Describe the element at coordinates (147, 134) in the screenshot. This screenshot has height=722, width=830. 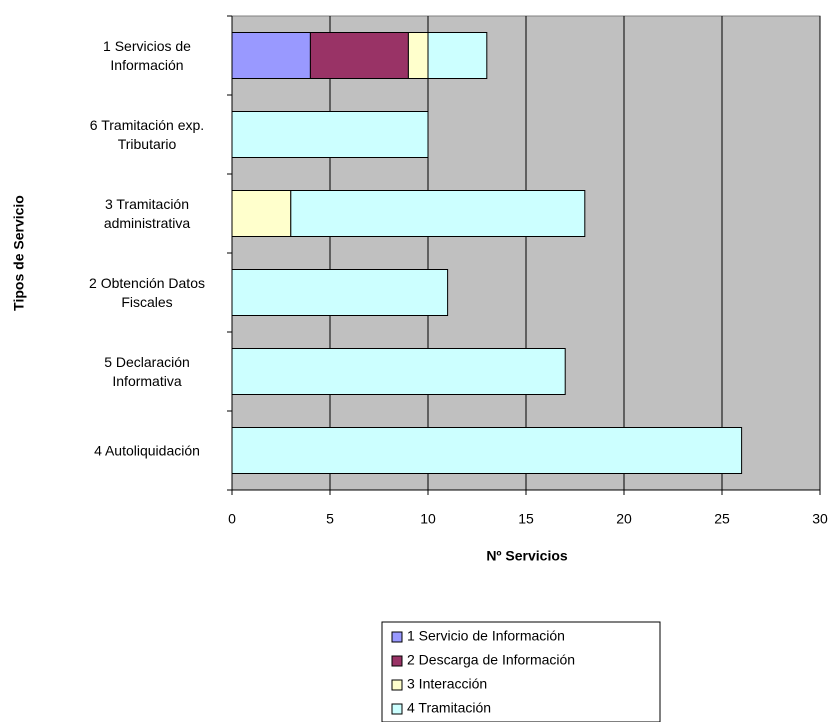
I see `y-tick-label: 6 Tramitación exp. Tributario` at that location.